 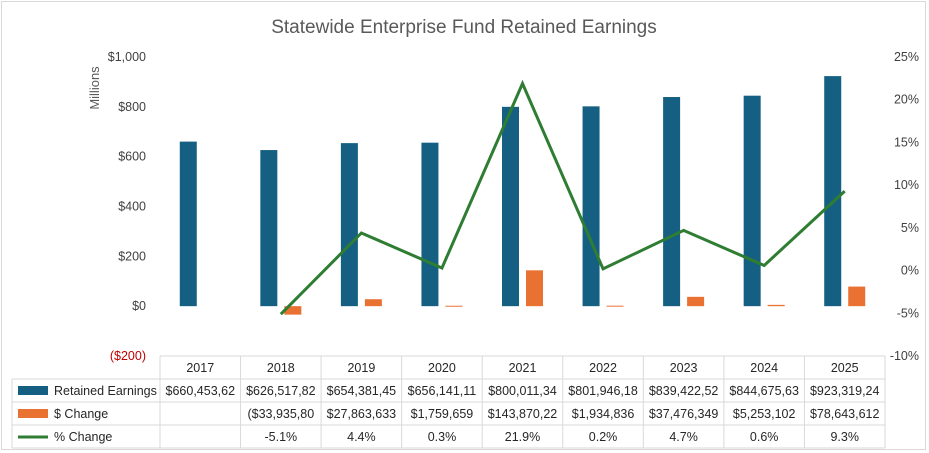 I want to click on data-label-retained-earnings: $660,453,62, so click(x=201, y=391).